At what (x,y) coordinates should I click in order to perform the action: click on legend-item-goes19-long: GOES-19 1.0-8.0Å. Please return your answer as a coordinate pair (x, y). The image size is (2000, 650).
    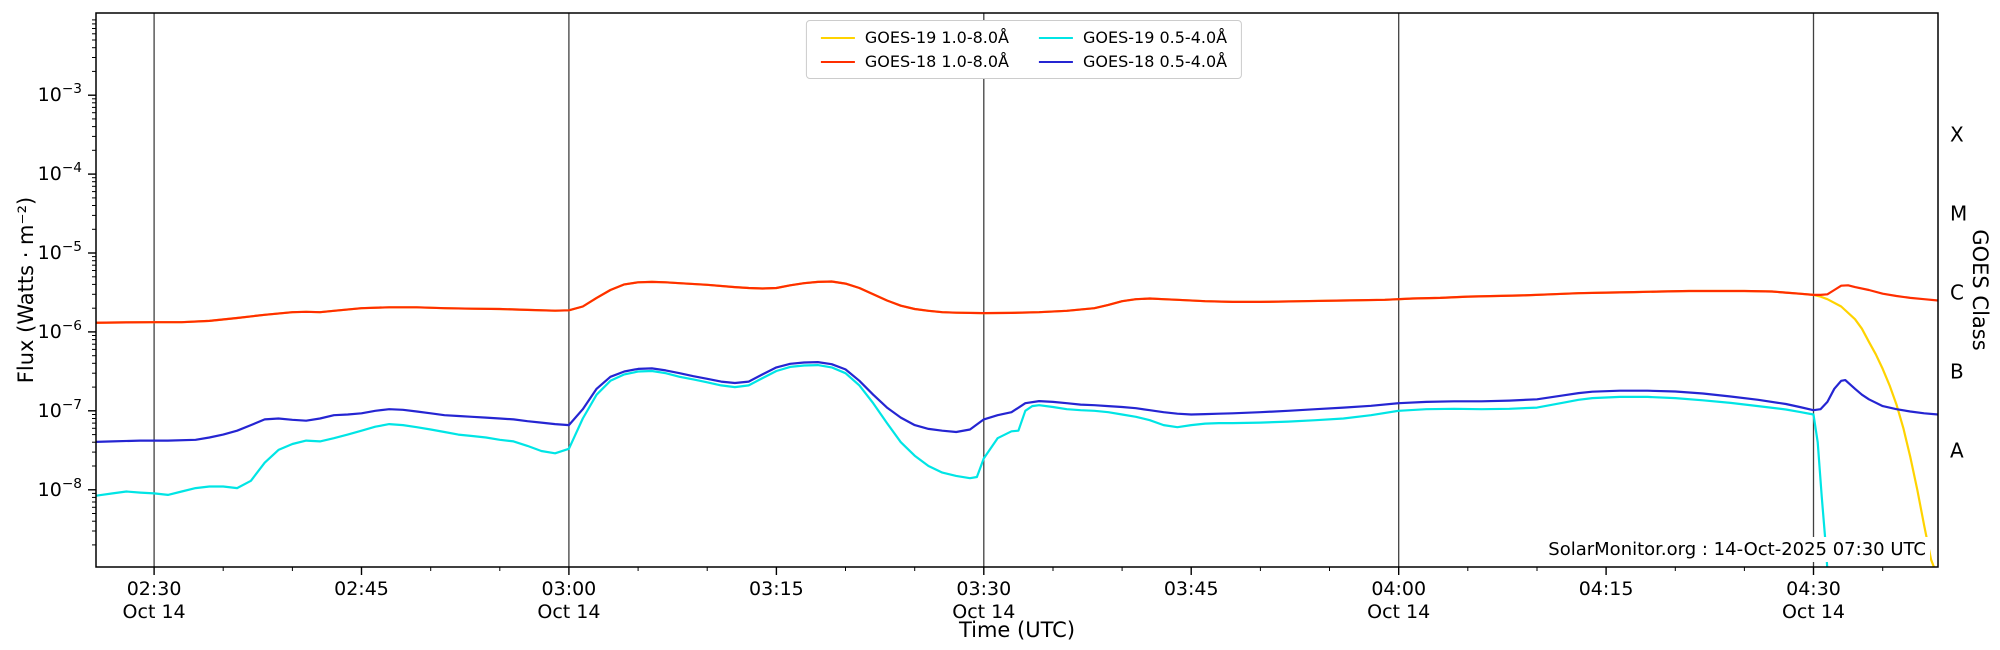
    Looking at the image, I should click on (914, 37).